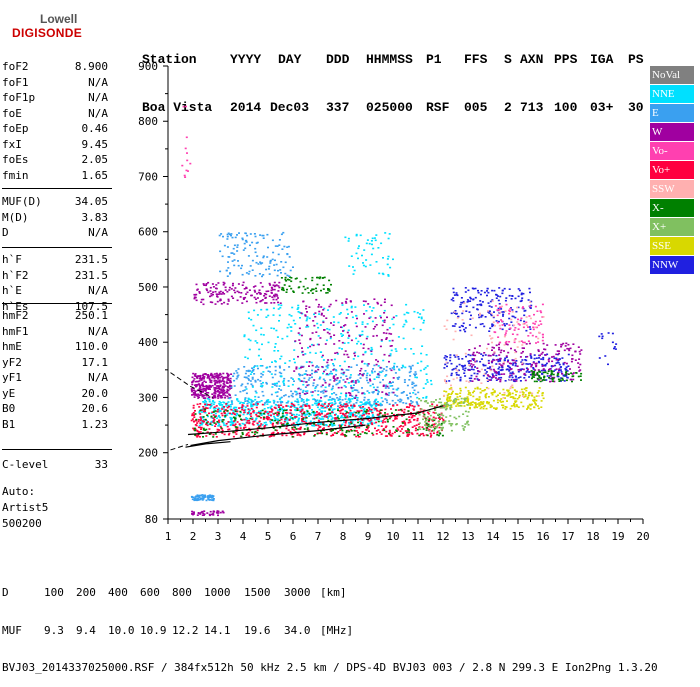  Describe the element at coordinates (185, 630) in the screenshot. I see `footer-muf-value: 12.2` at that location.